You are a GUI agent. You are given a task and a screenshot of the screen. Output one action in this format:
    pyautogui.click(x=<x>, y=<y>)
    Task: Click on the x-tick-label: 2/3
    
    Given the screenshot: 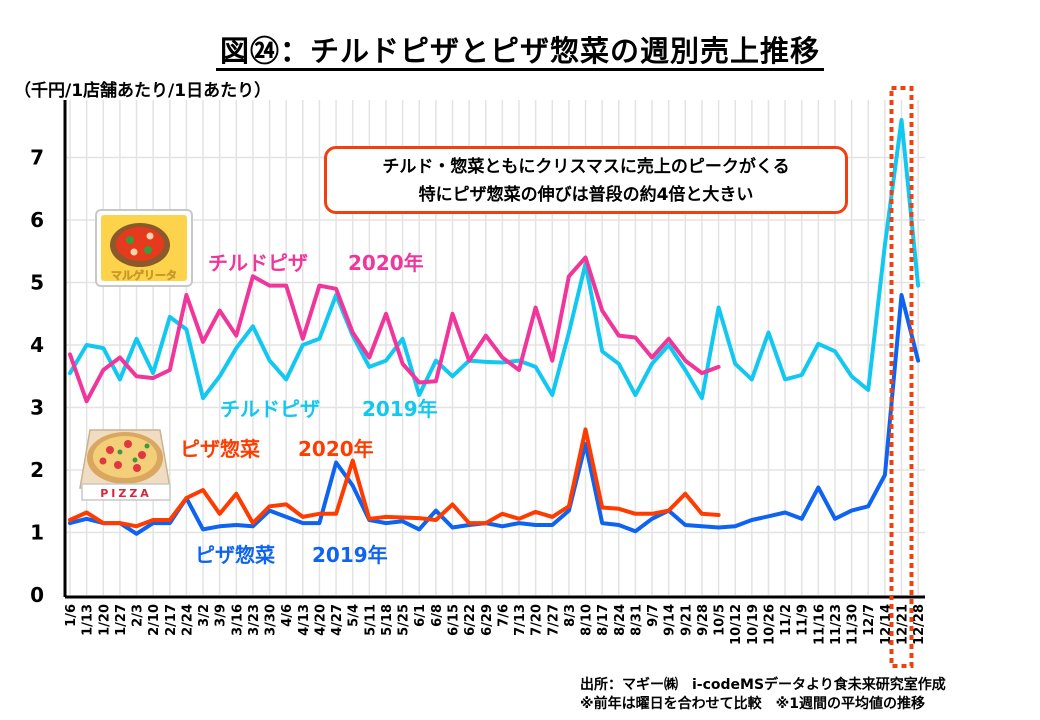 What is the action you would take?
    pyautogui.click(x=138, y=615)
    